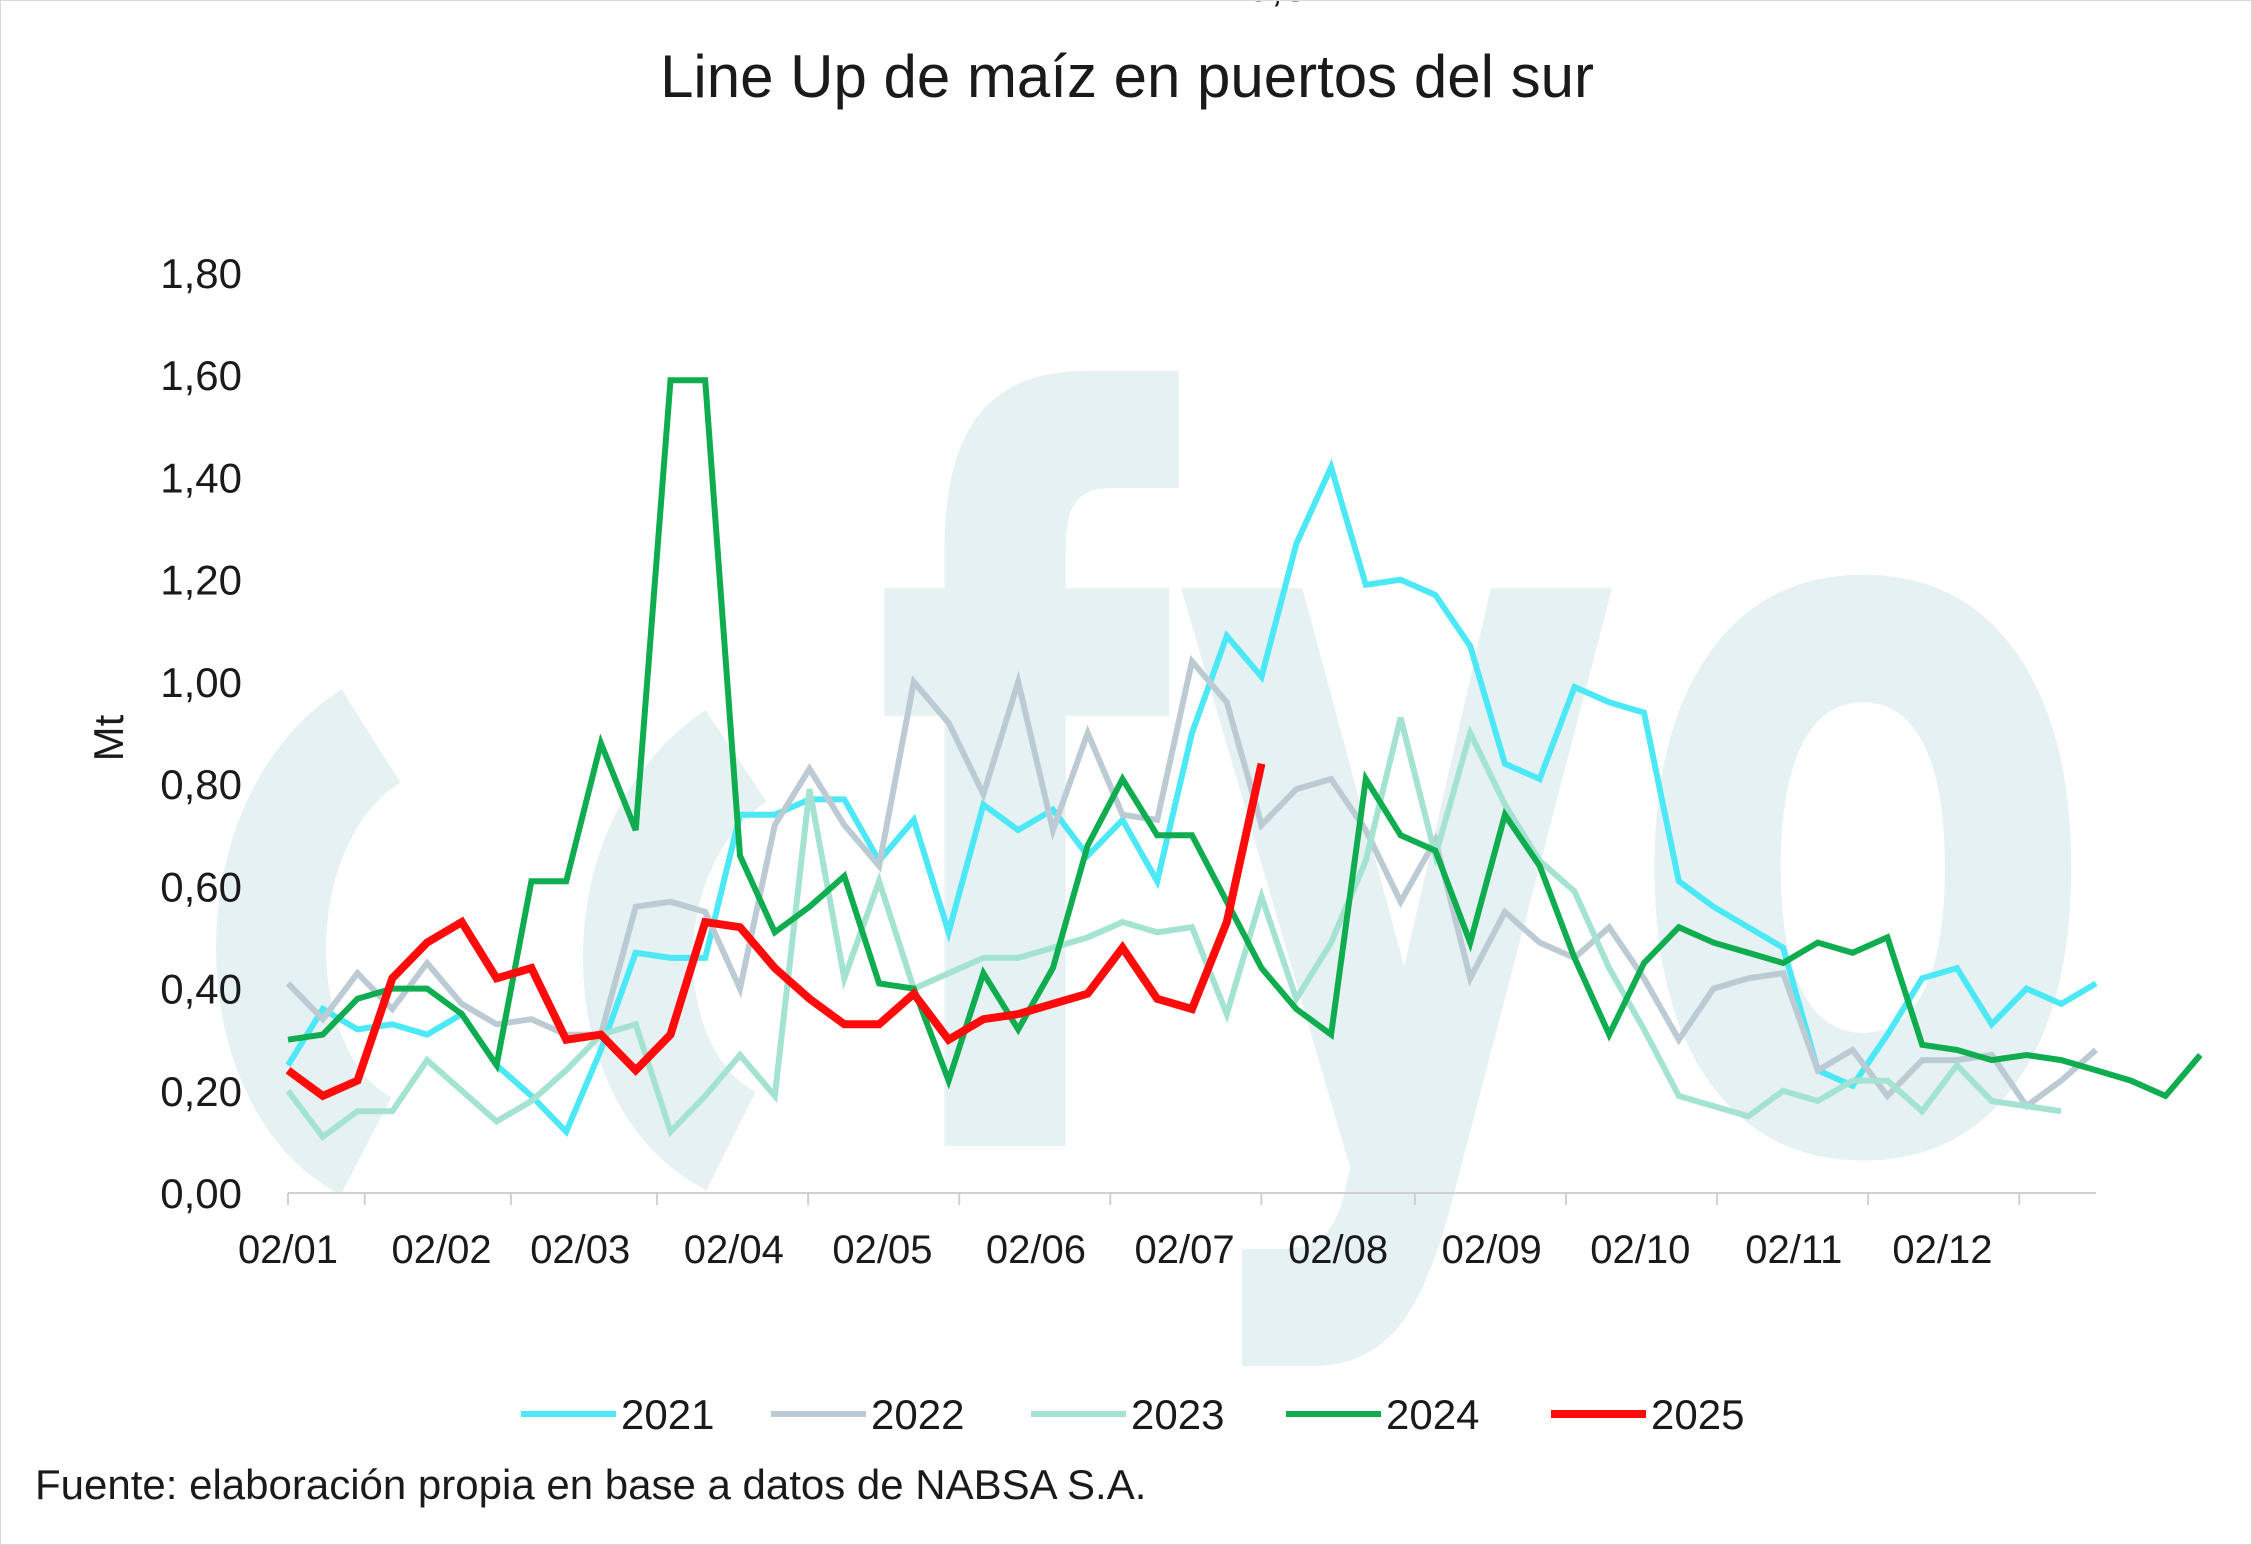  What do you see at coordinates (1640, 1250) in the screenshot?
I see `x-tick-label: 02/10` at bounding box center [1640, 1250].